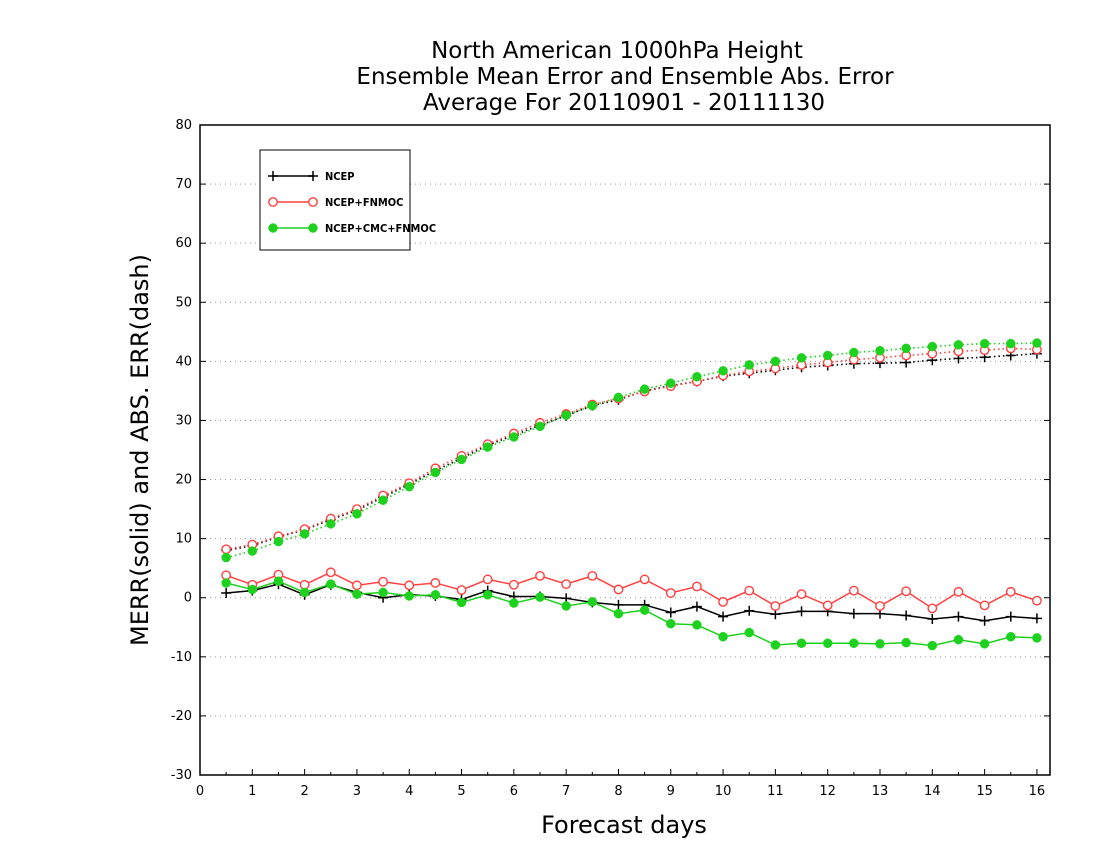 The height and width of the screenshot is (850, 1100). Describe the element at coordinates (624, 825) in the screenshot. I see `x-axis-label: Forecast days` at that location.